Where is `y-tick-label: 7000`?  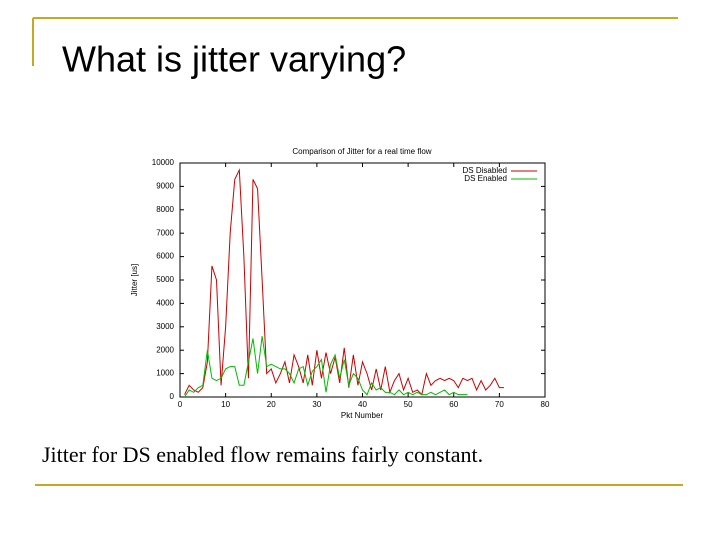 y-tick-label: 7000 is located at coordinates (165, 232).